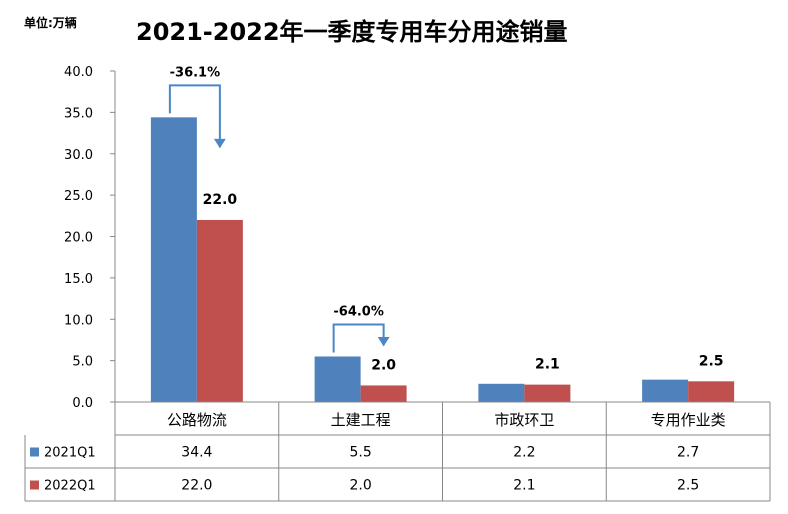 Image resolution: width=788 pixels, height=514 pixels. I want to click on y-tick-label: 25.0, so click(78, 196).